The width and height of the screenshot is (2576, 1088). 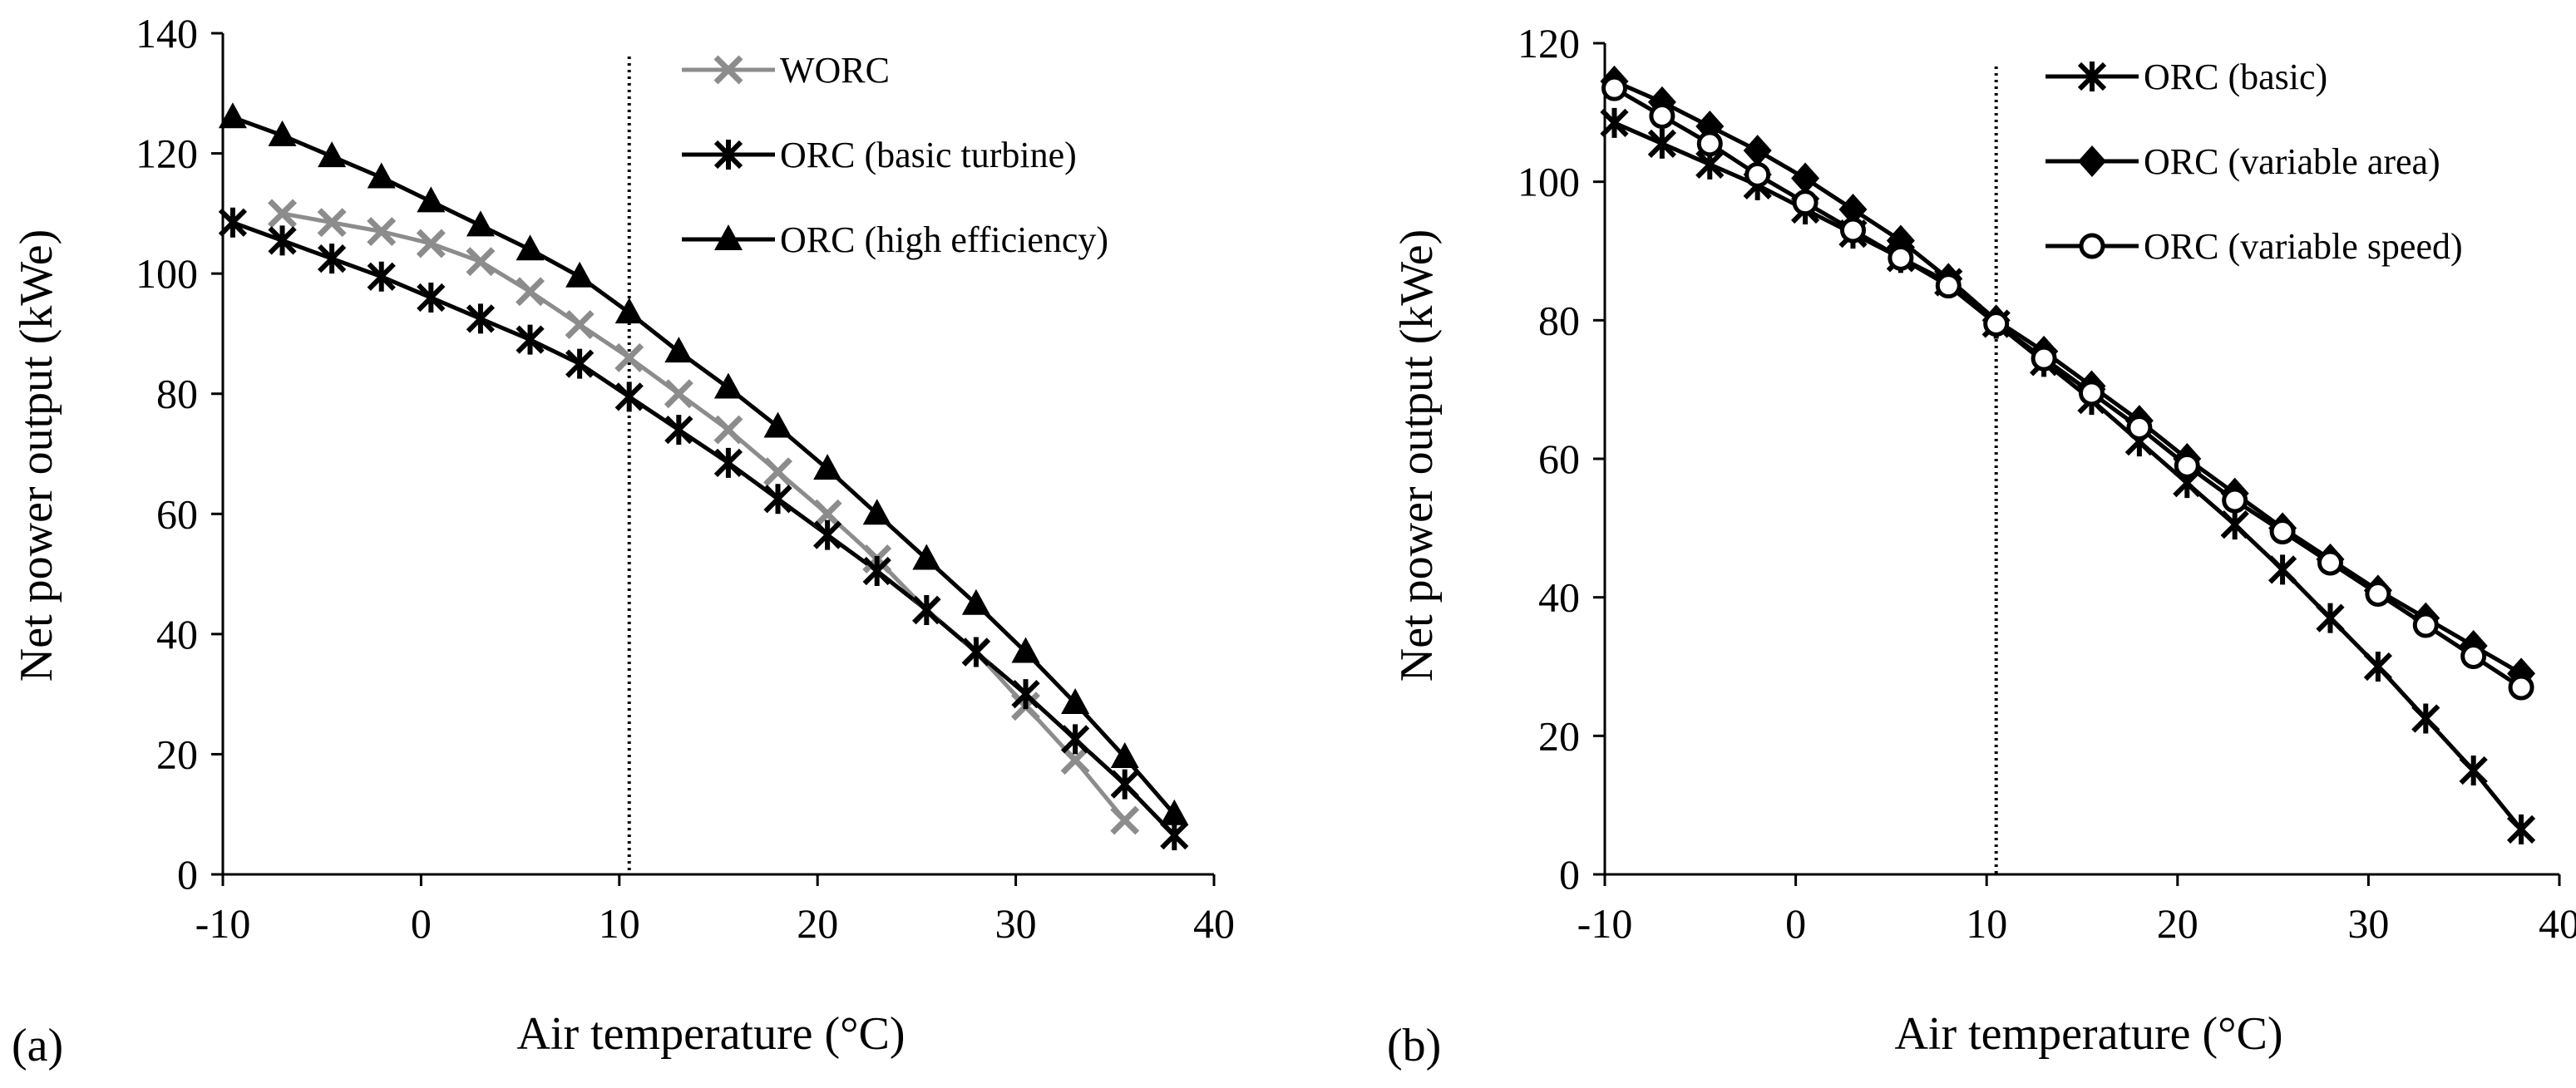 What do you see at coordinates (2186, 77) in the screenshot?
I see `panel-b-legend-item: ORC (basic)` at bounding box center [2186, 77].